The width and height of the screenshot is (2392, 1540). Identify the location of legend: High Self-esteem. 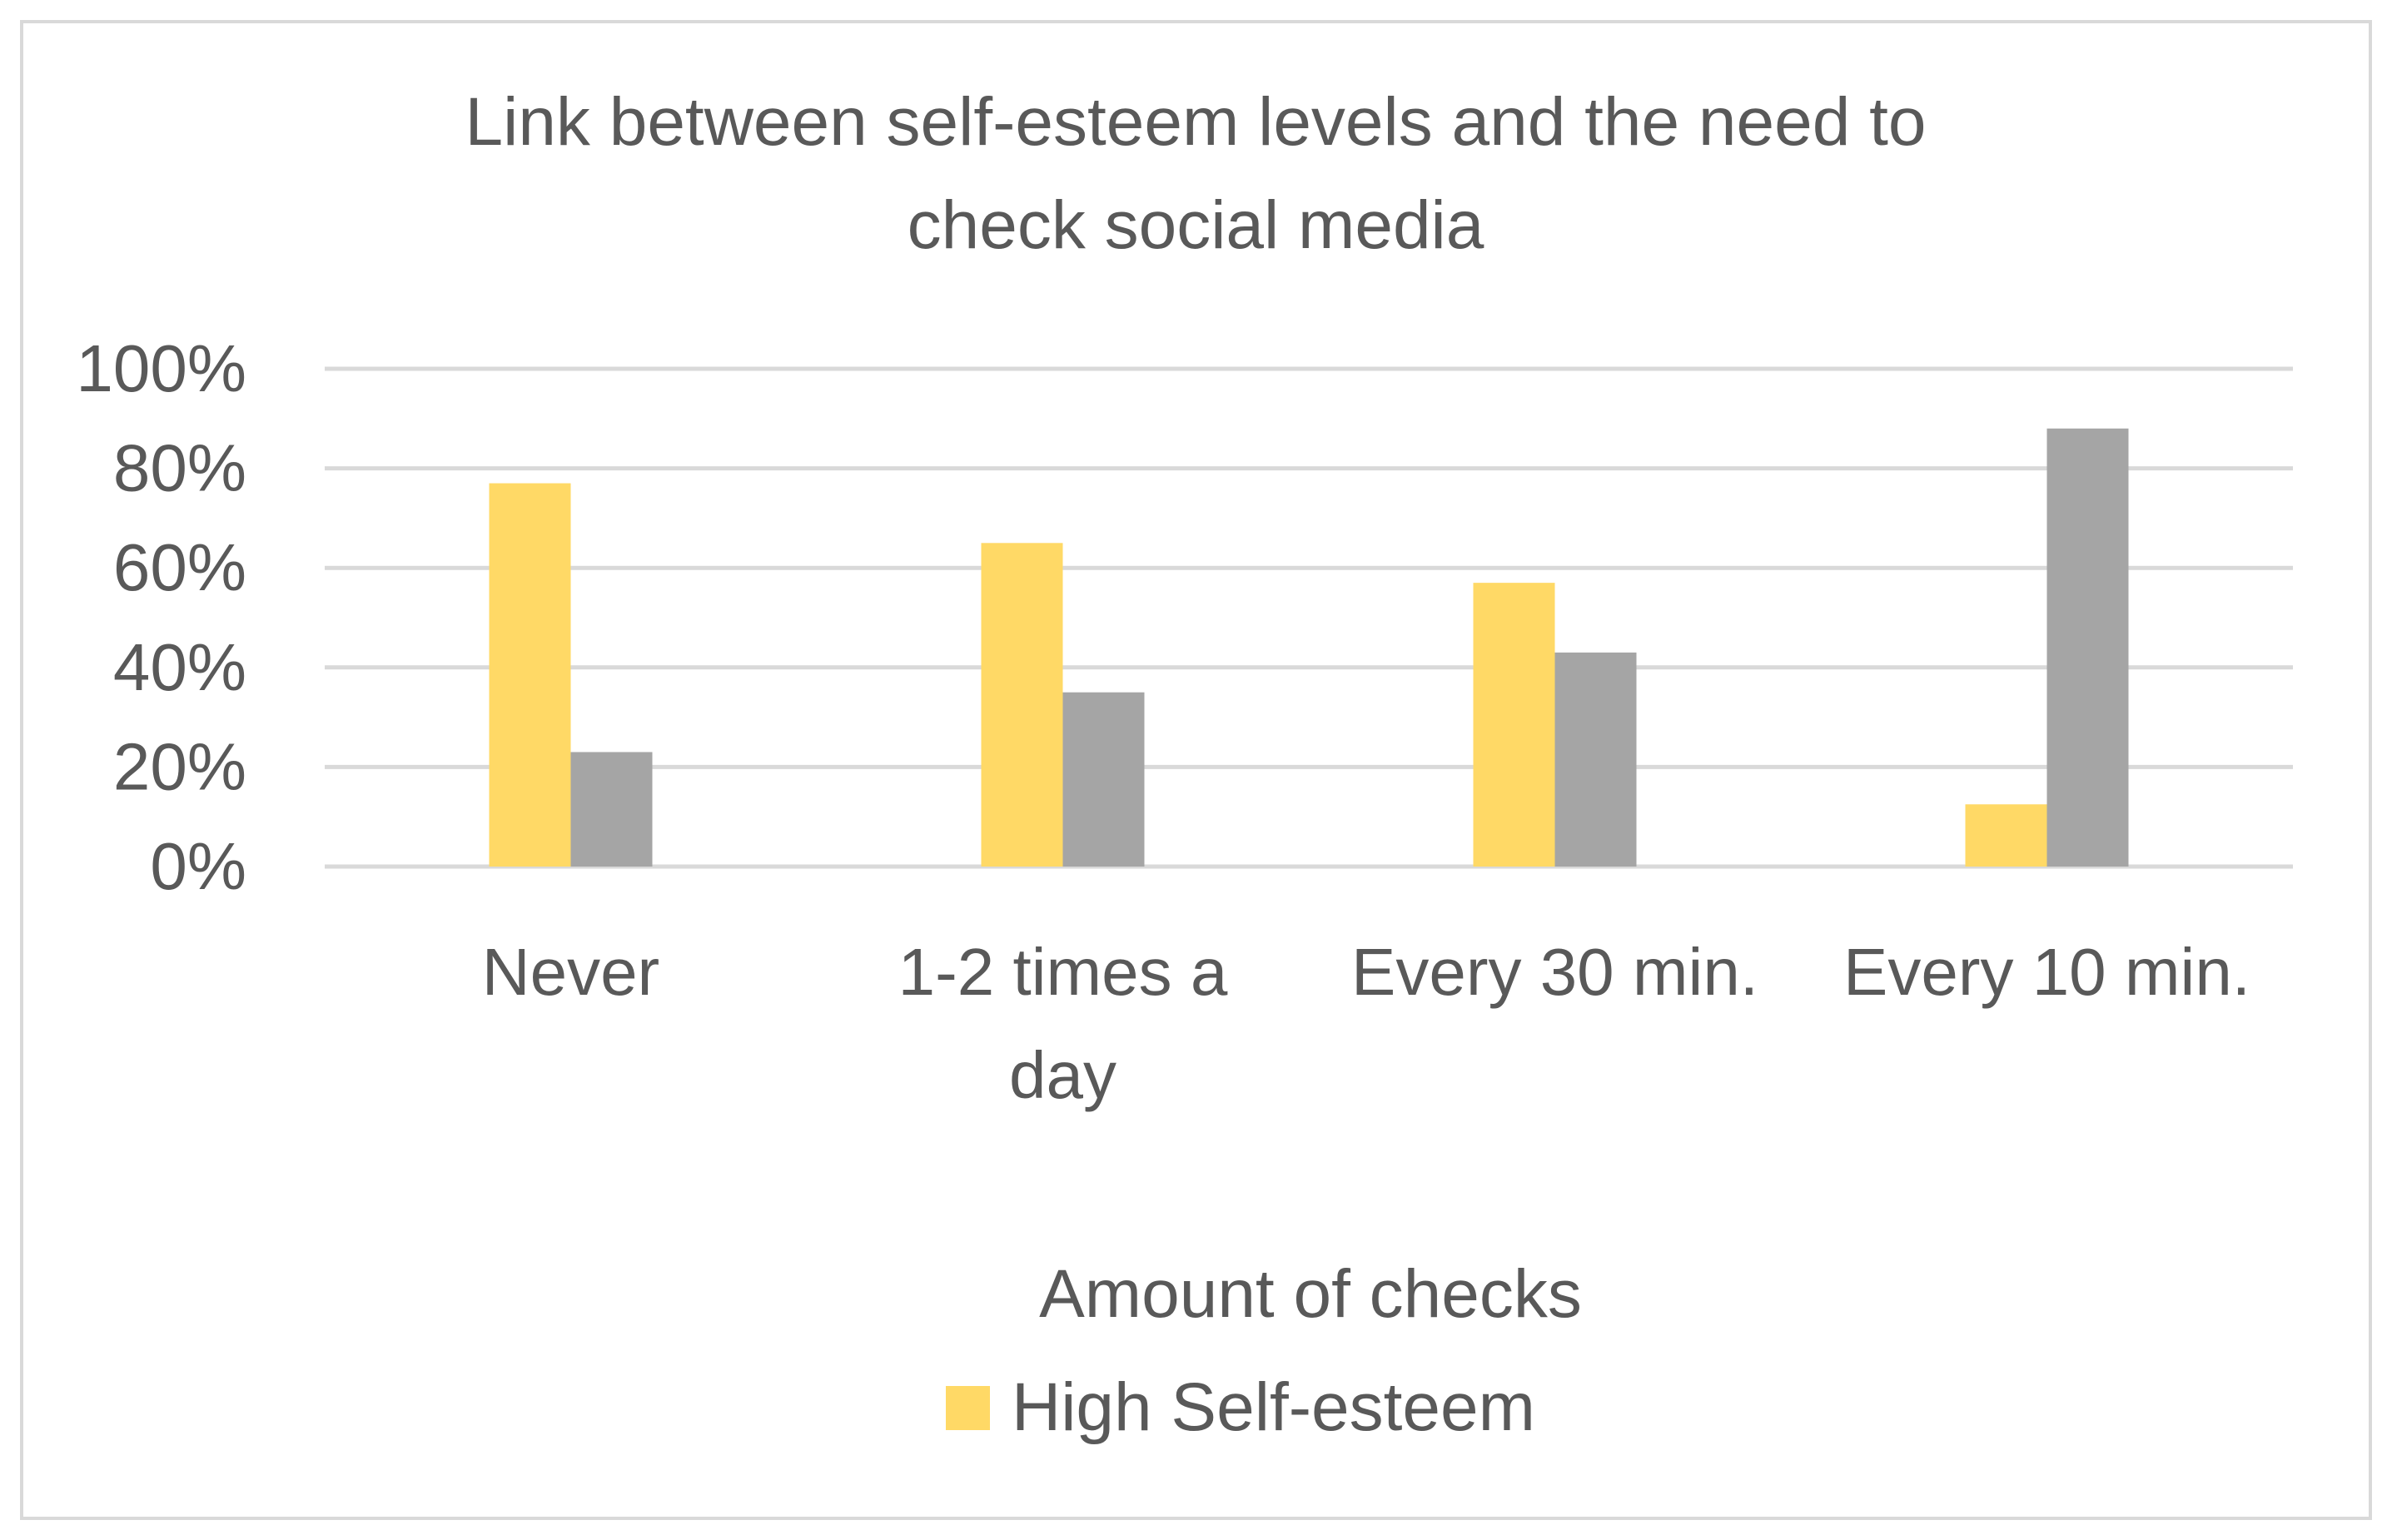
(1240, 1407).